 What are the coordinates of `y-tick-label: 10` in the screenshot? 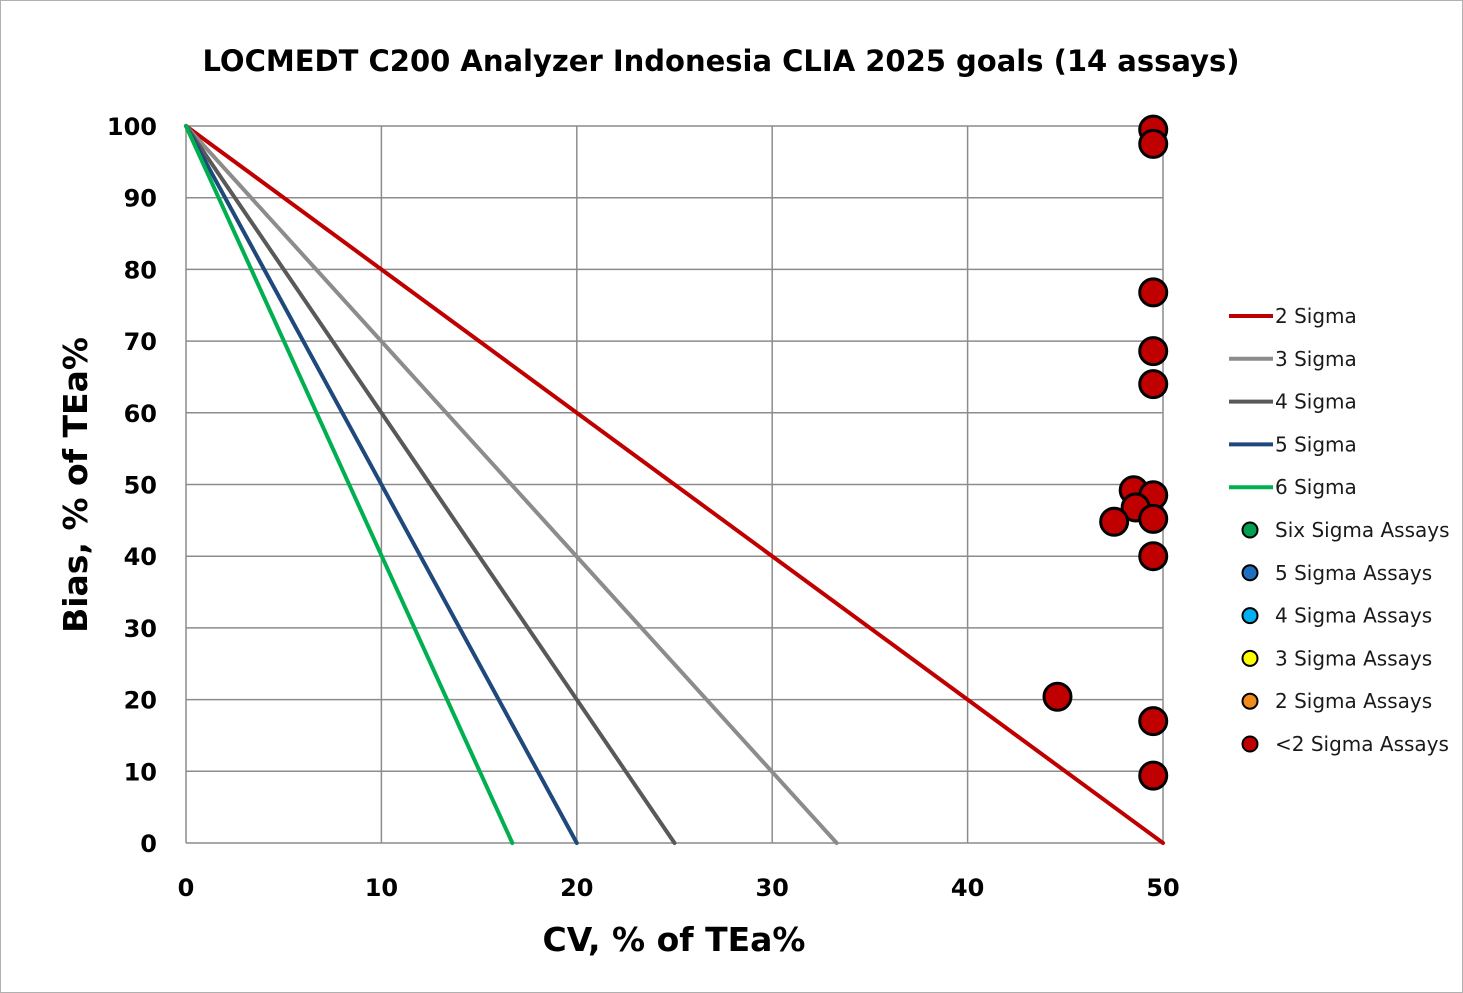 It's located at (140, 772).